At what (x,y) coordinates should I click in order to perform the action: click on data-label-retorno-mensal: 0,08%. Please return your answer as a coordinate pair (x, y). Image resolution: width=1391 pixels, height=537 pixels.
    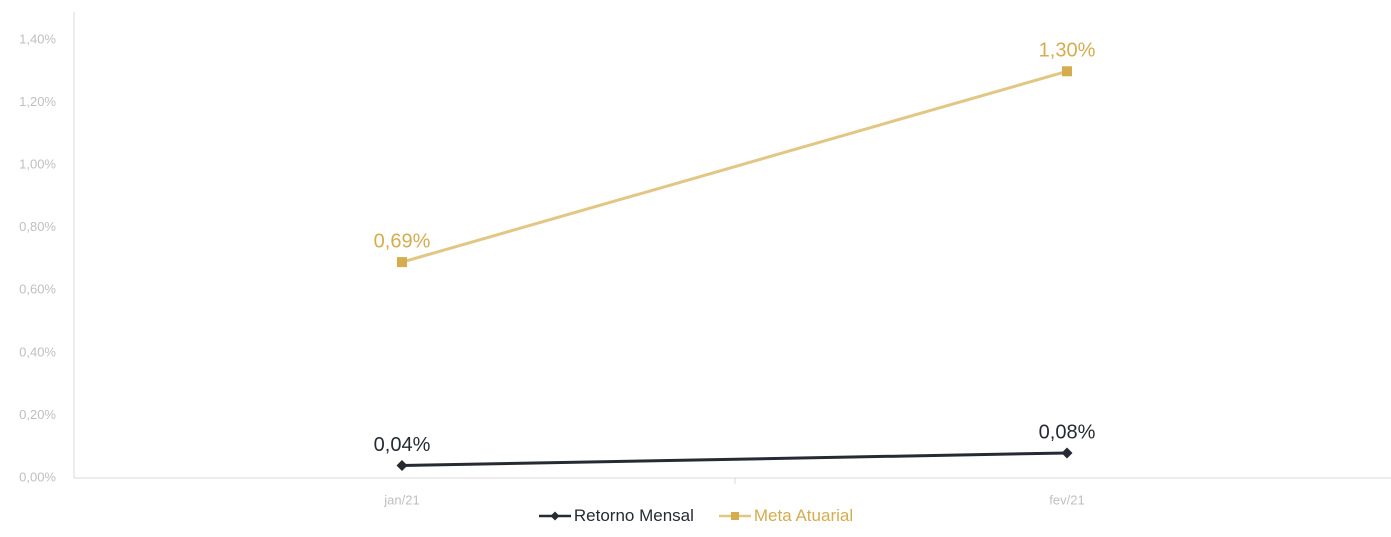
    Looking at the image, I should click on (1067, 432).